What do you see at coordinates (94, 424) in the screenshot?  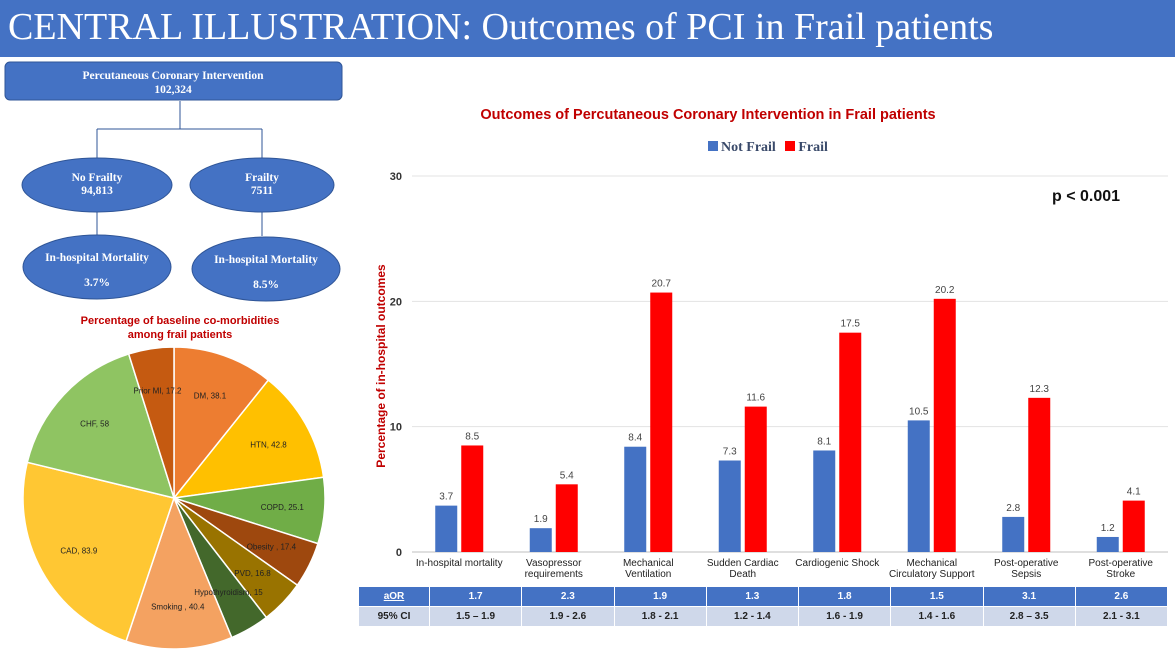 I see `pie-slice-label: CHF, 58` at bounding box center [94, 424].